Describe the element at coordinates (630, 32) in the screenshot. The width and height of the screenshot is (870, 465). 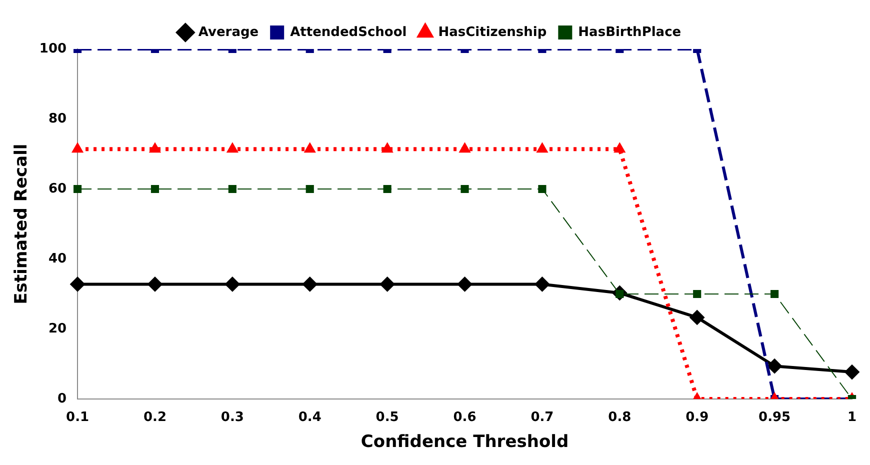
I see `legend-label: HasBirthPlace` at that location.